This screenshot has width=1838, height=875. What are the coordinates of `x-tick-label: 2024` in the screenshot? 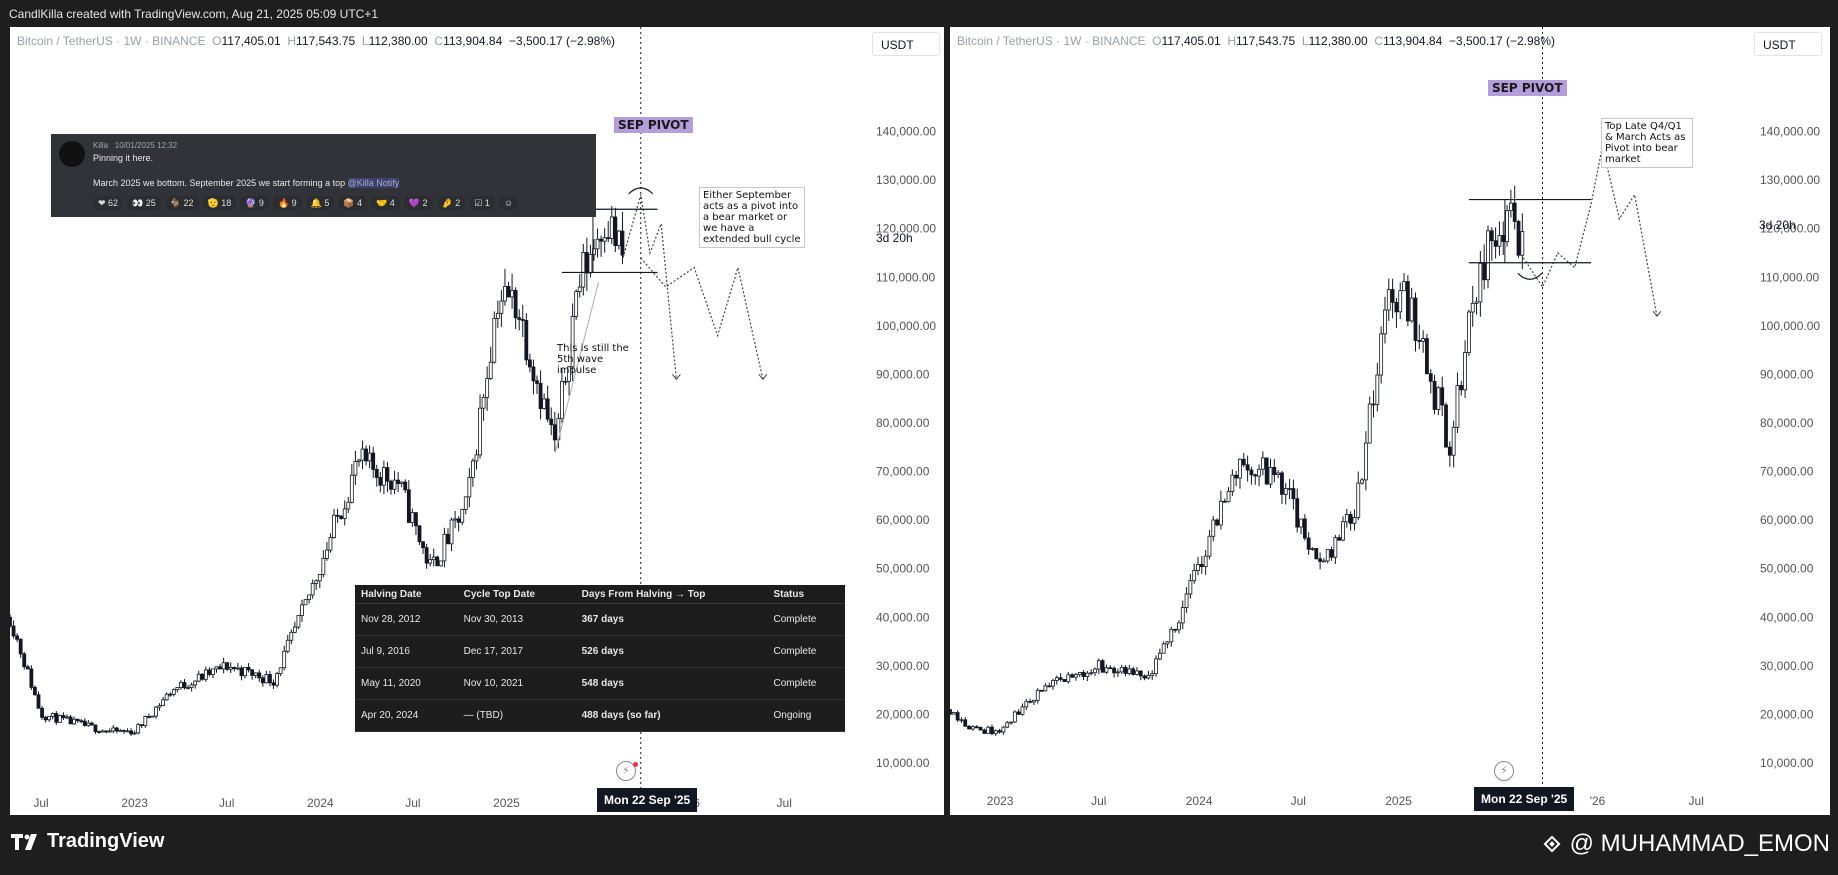 It's located at (1199, 801).